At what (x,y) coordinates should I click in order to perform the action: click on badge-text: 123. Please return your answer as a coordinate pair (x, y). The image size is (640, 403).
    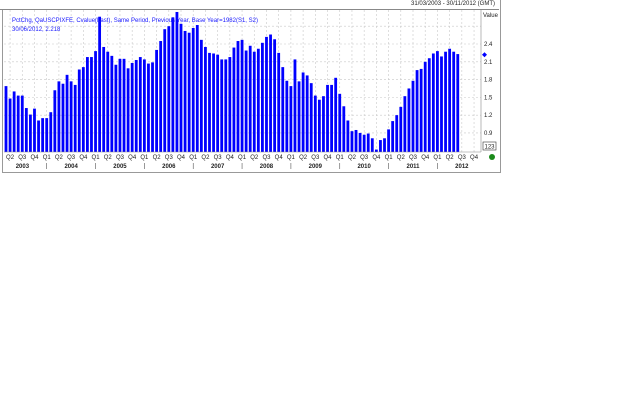
    Looking at the image, I should click on (490, 148).